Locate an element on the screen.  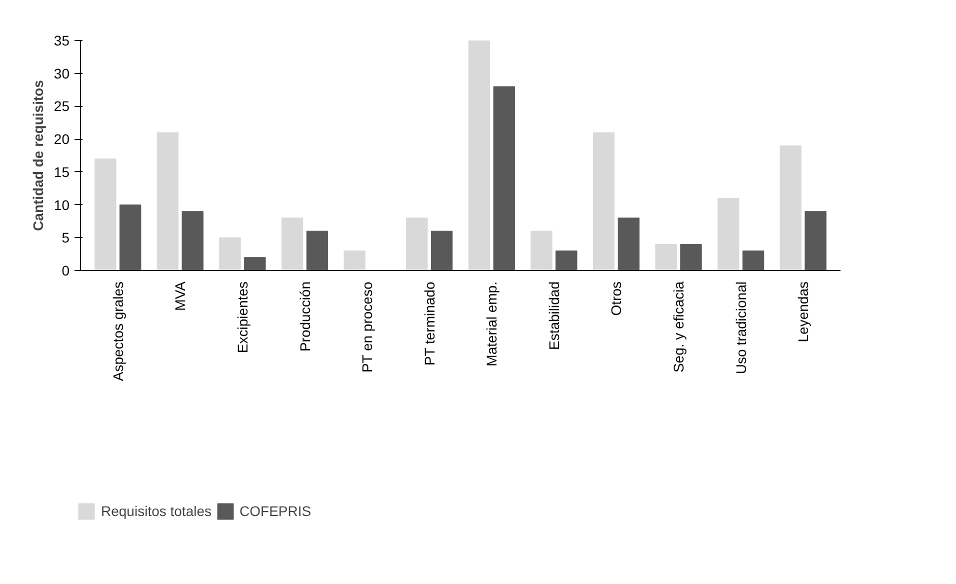
legend-label: COFEPRIS is located at coordinates (276, 511).